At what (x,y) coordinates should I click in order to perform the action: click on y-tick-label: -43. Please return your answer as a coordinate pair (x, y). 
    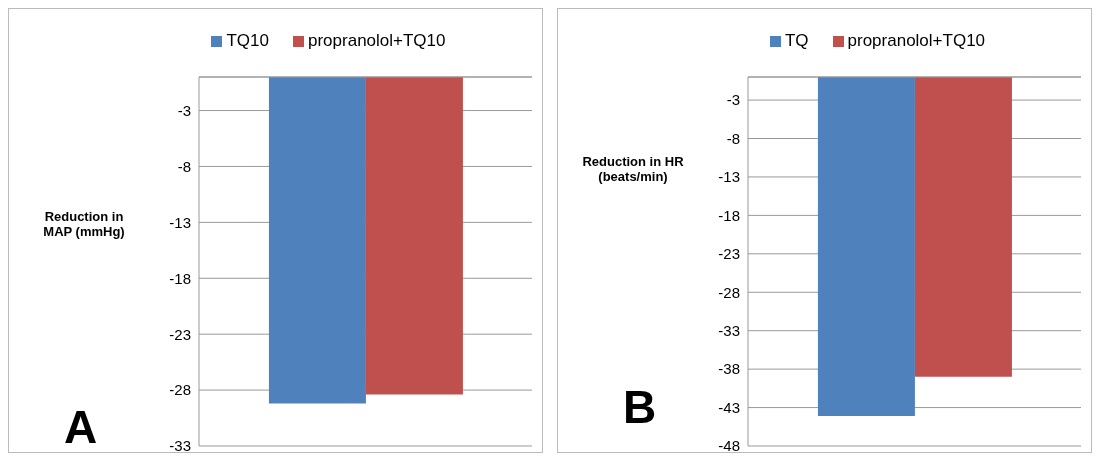
    Looking at the image, I should click on (729, 407).